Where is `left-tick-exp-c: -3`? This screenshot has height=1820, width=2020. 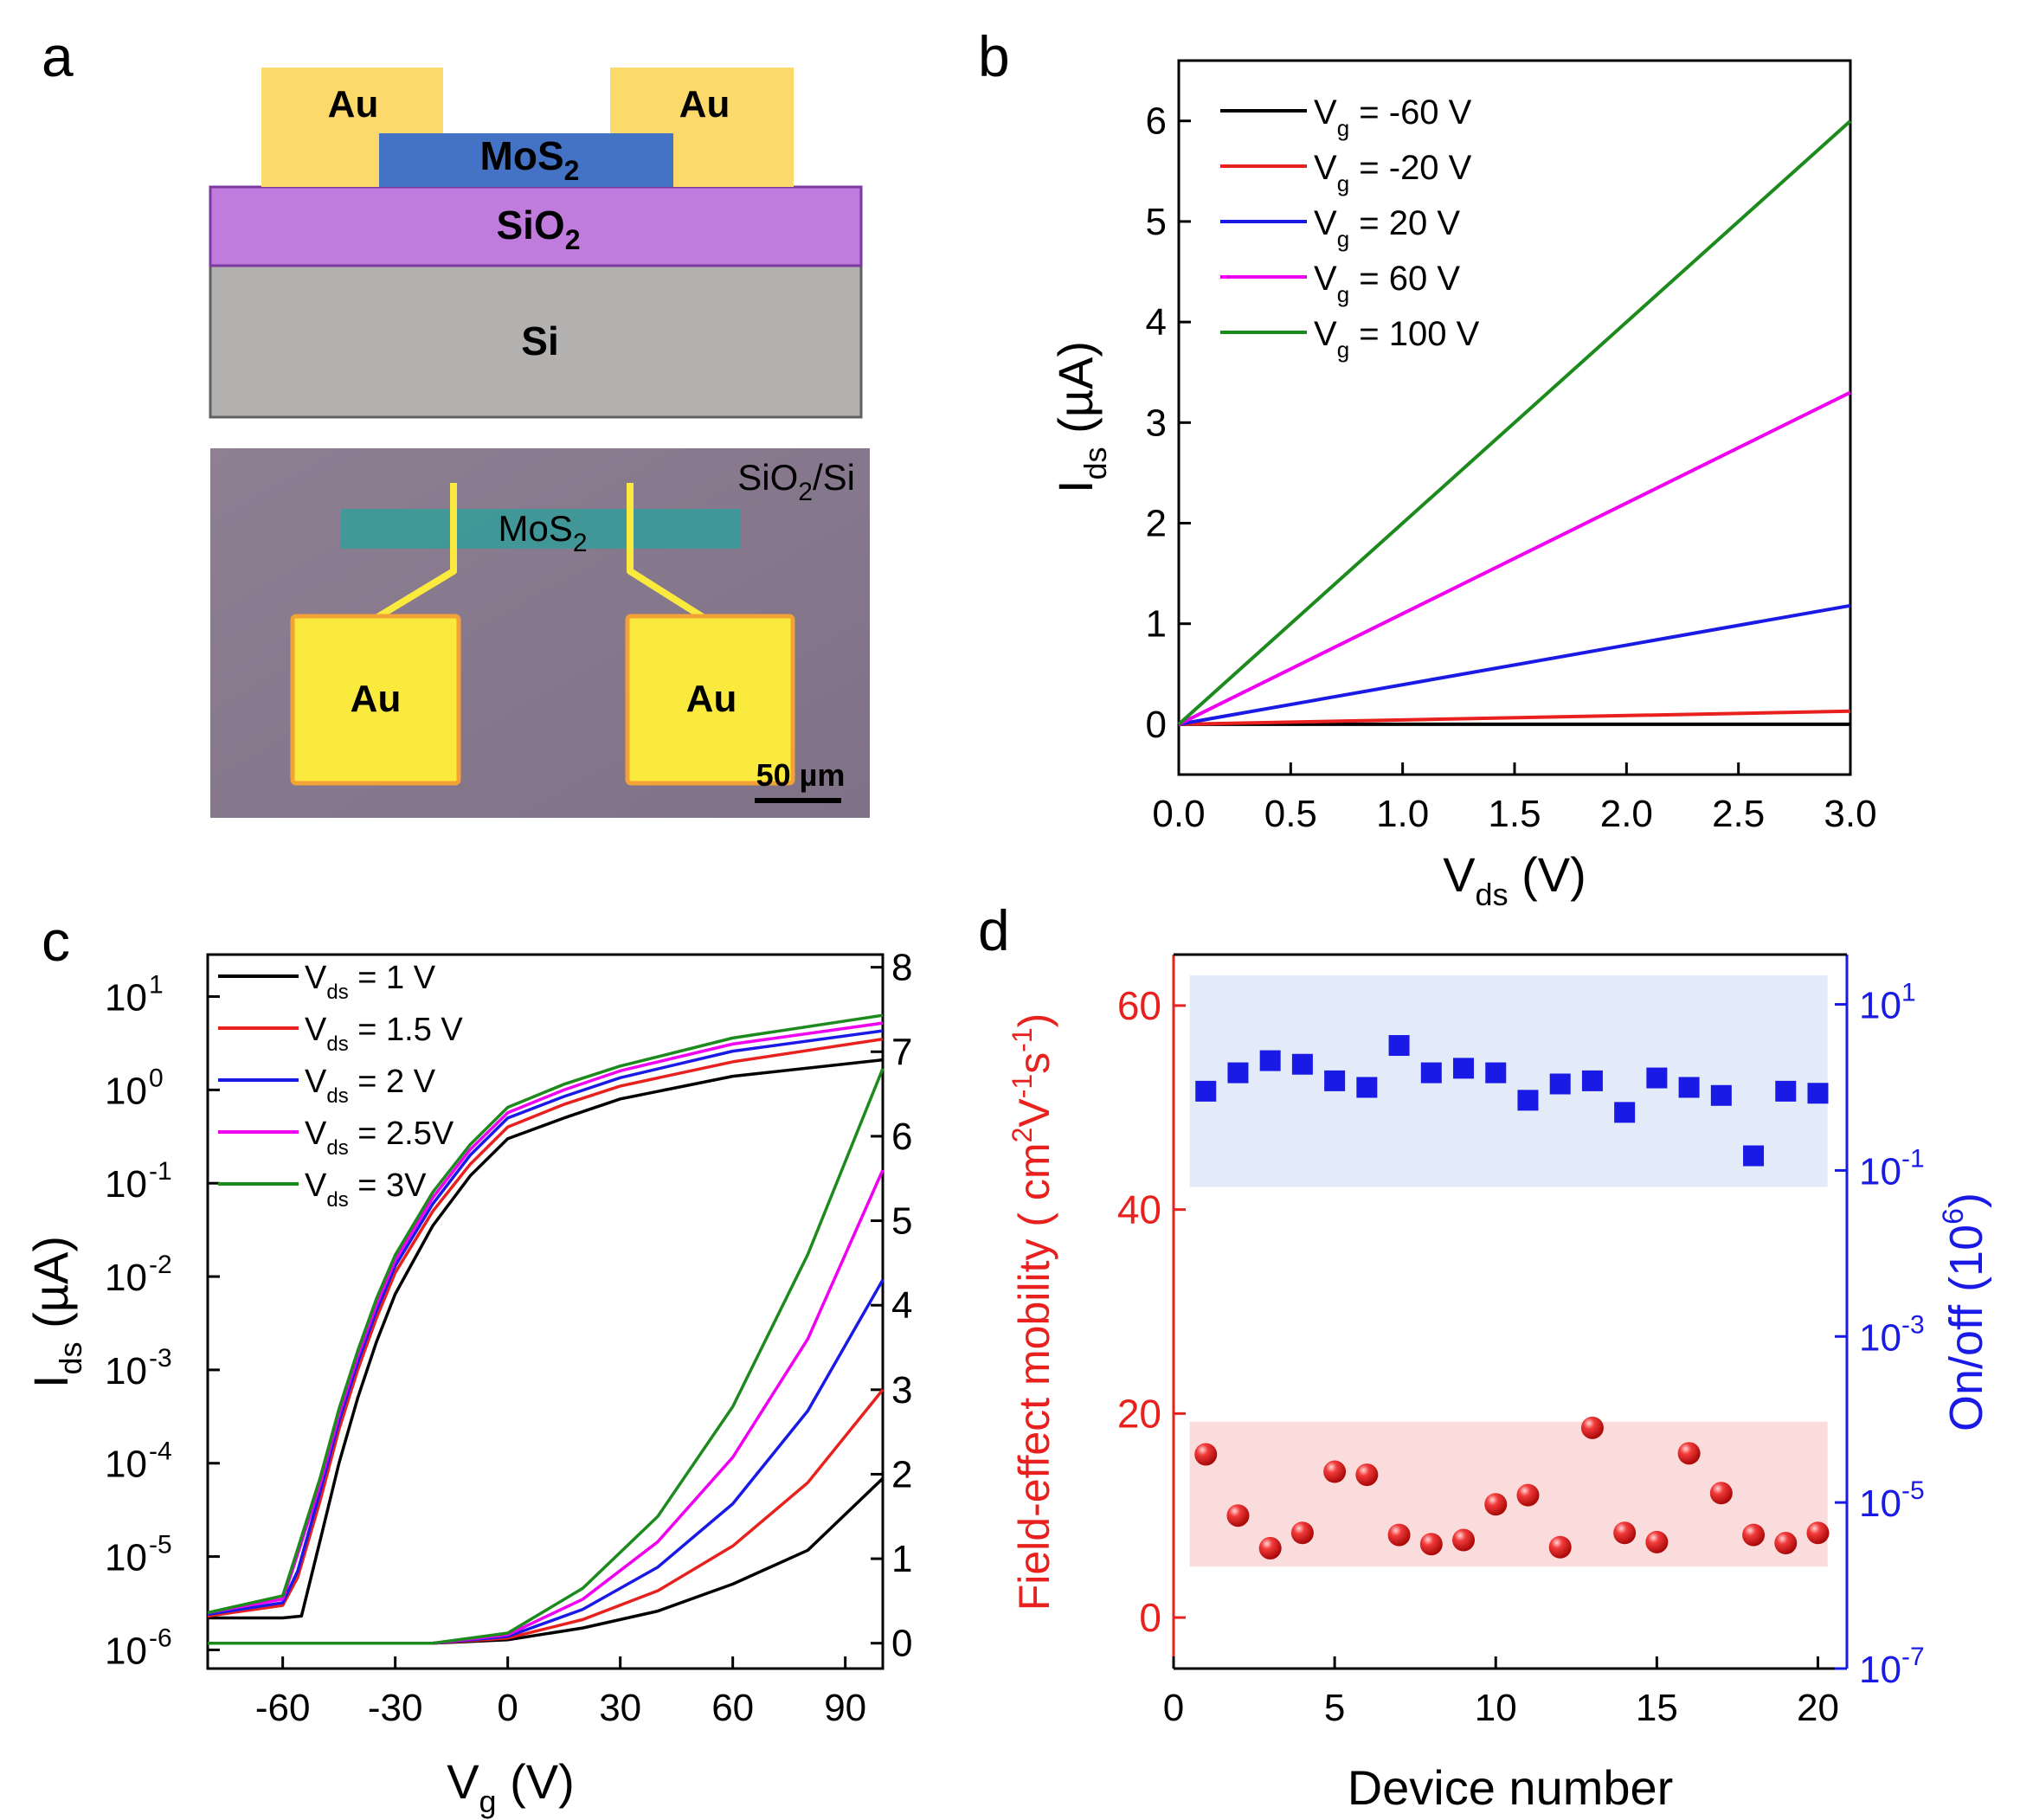
left-tick-exp-c: -3 is located at coordinates (160, 1358).